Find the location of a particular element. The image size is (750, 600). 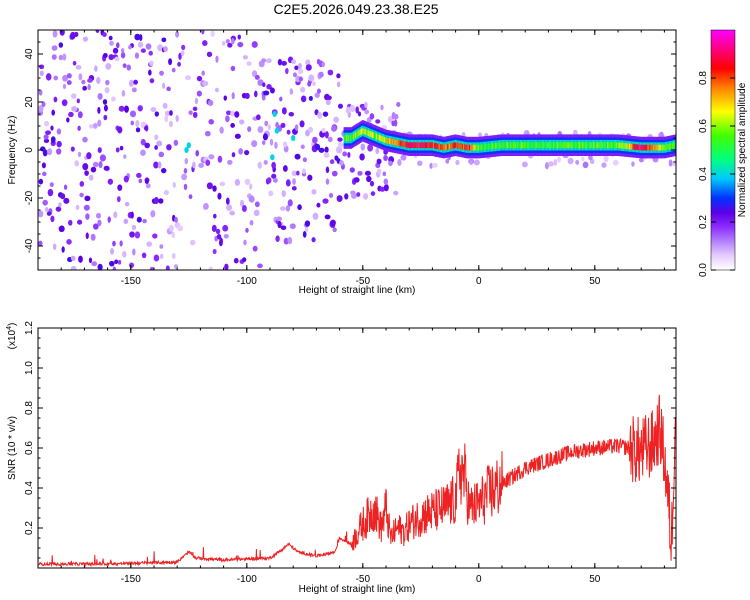

colorbar-tick-label: 0.2 is located at coordinates (703, 222).